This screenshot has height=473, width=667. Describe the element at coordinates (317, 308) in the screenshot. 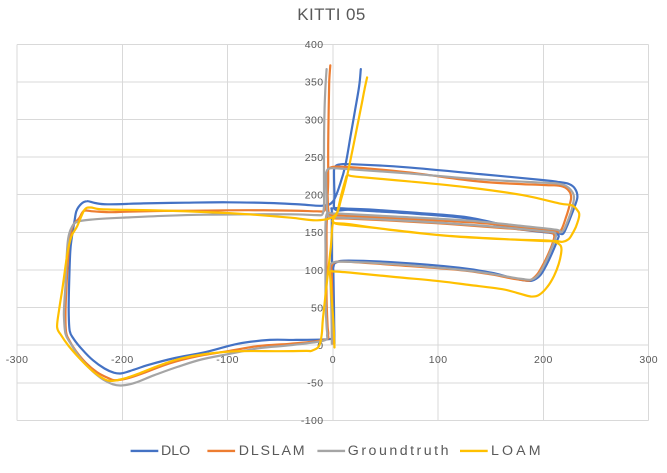

I see `svg-text: 50` at that location.